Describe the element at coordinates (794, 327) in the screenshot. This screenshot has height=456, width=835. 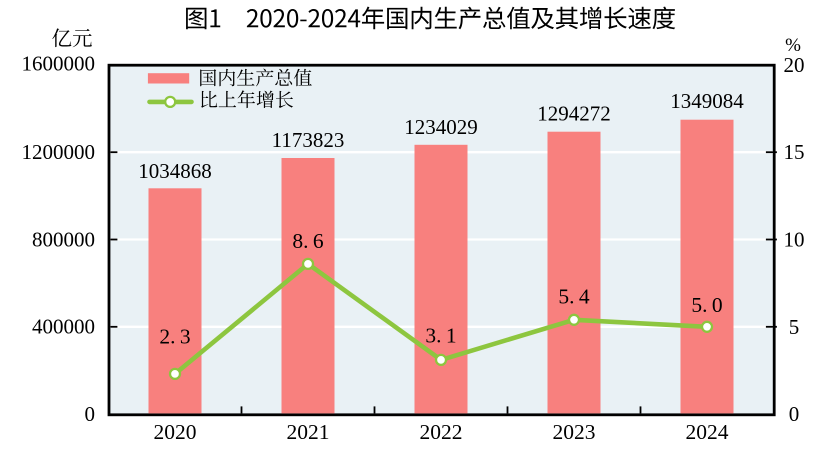
I see `svg-text: 5` at that location.